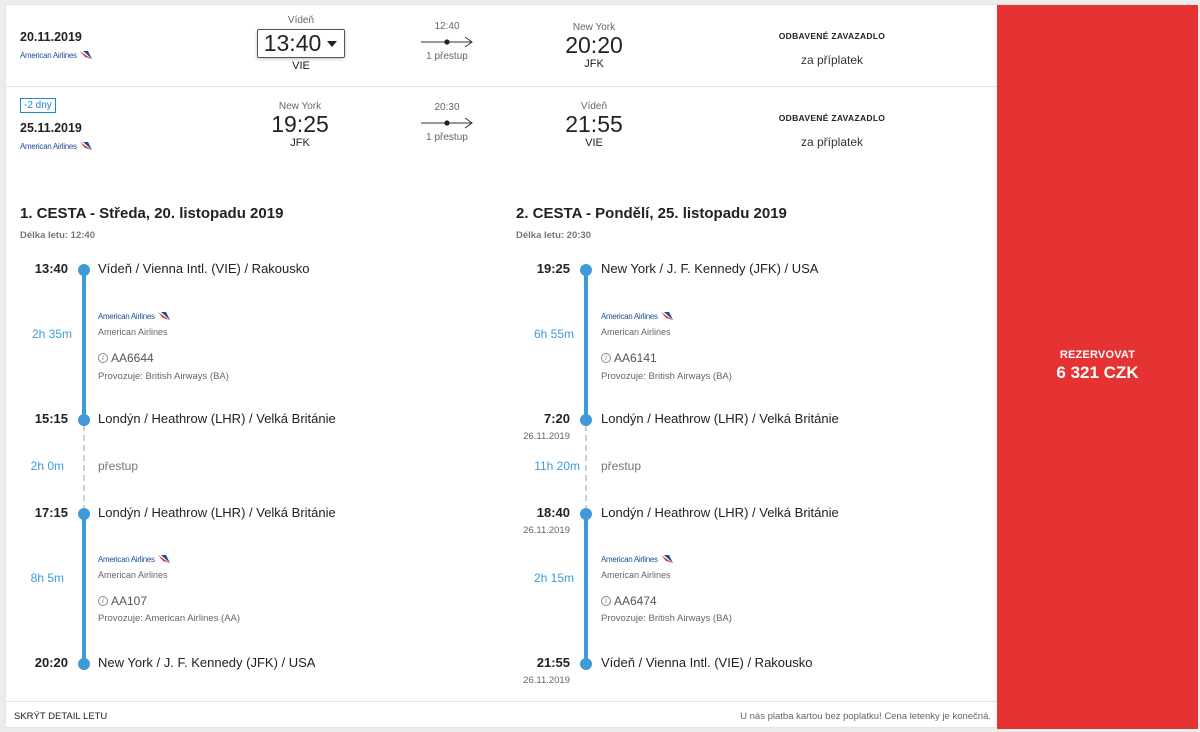 The height and width of the screenshot is (732, 1200). I want to click on departure-time-select: 13:40, so click(301, 43).